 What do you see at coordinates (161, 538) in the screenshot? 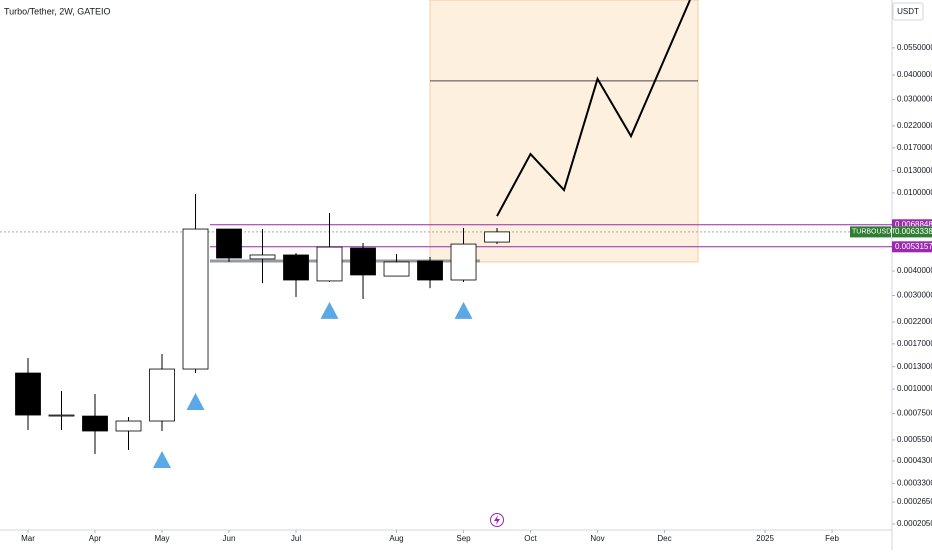
I see `x-tick-label: May` at bounding box center [161, 538].